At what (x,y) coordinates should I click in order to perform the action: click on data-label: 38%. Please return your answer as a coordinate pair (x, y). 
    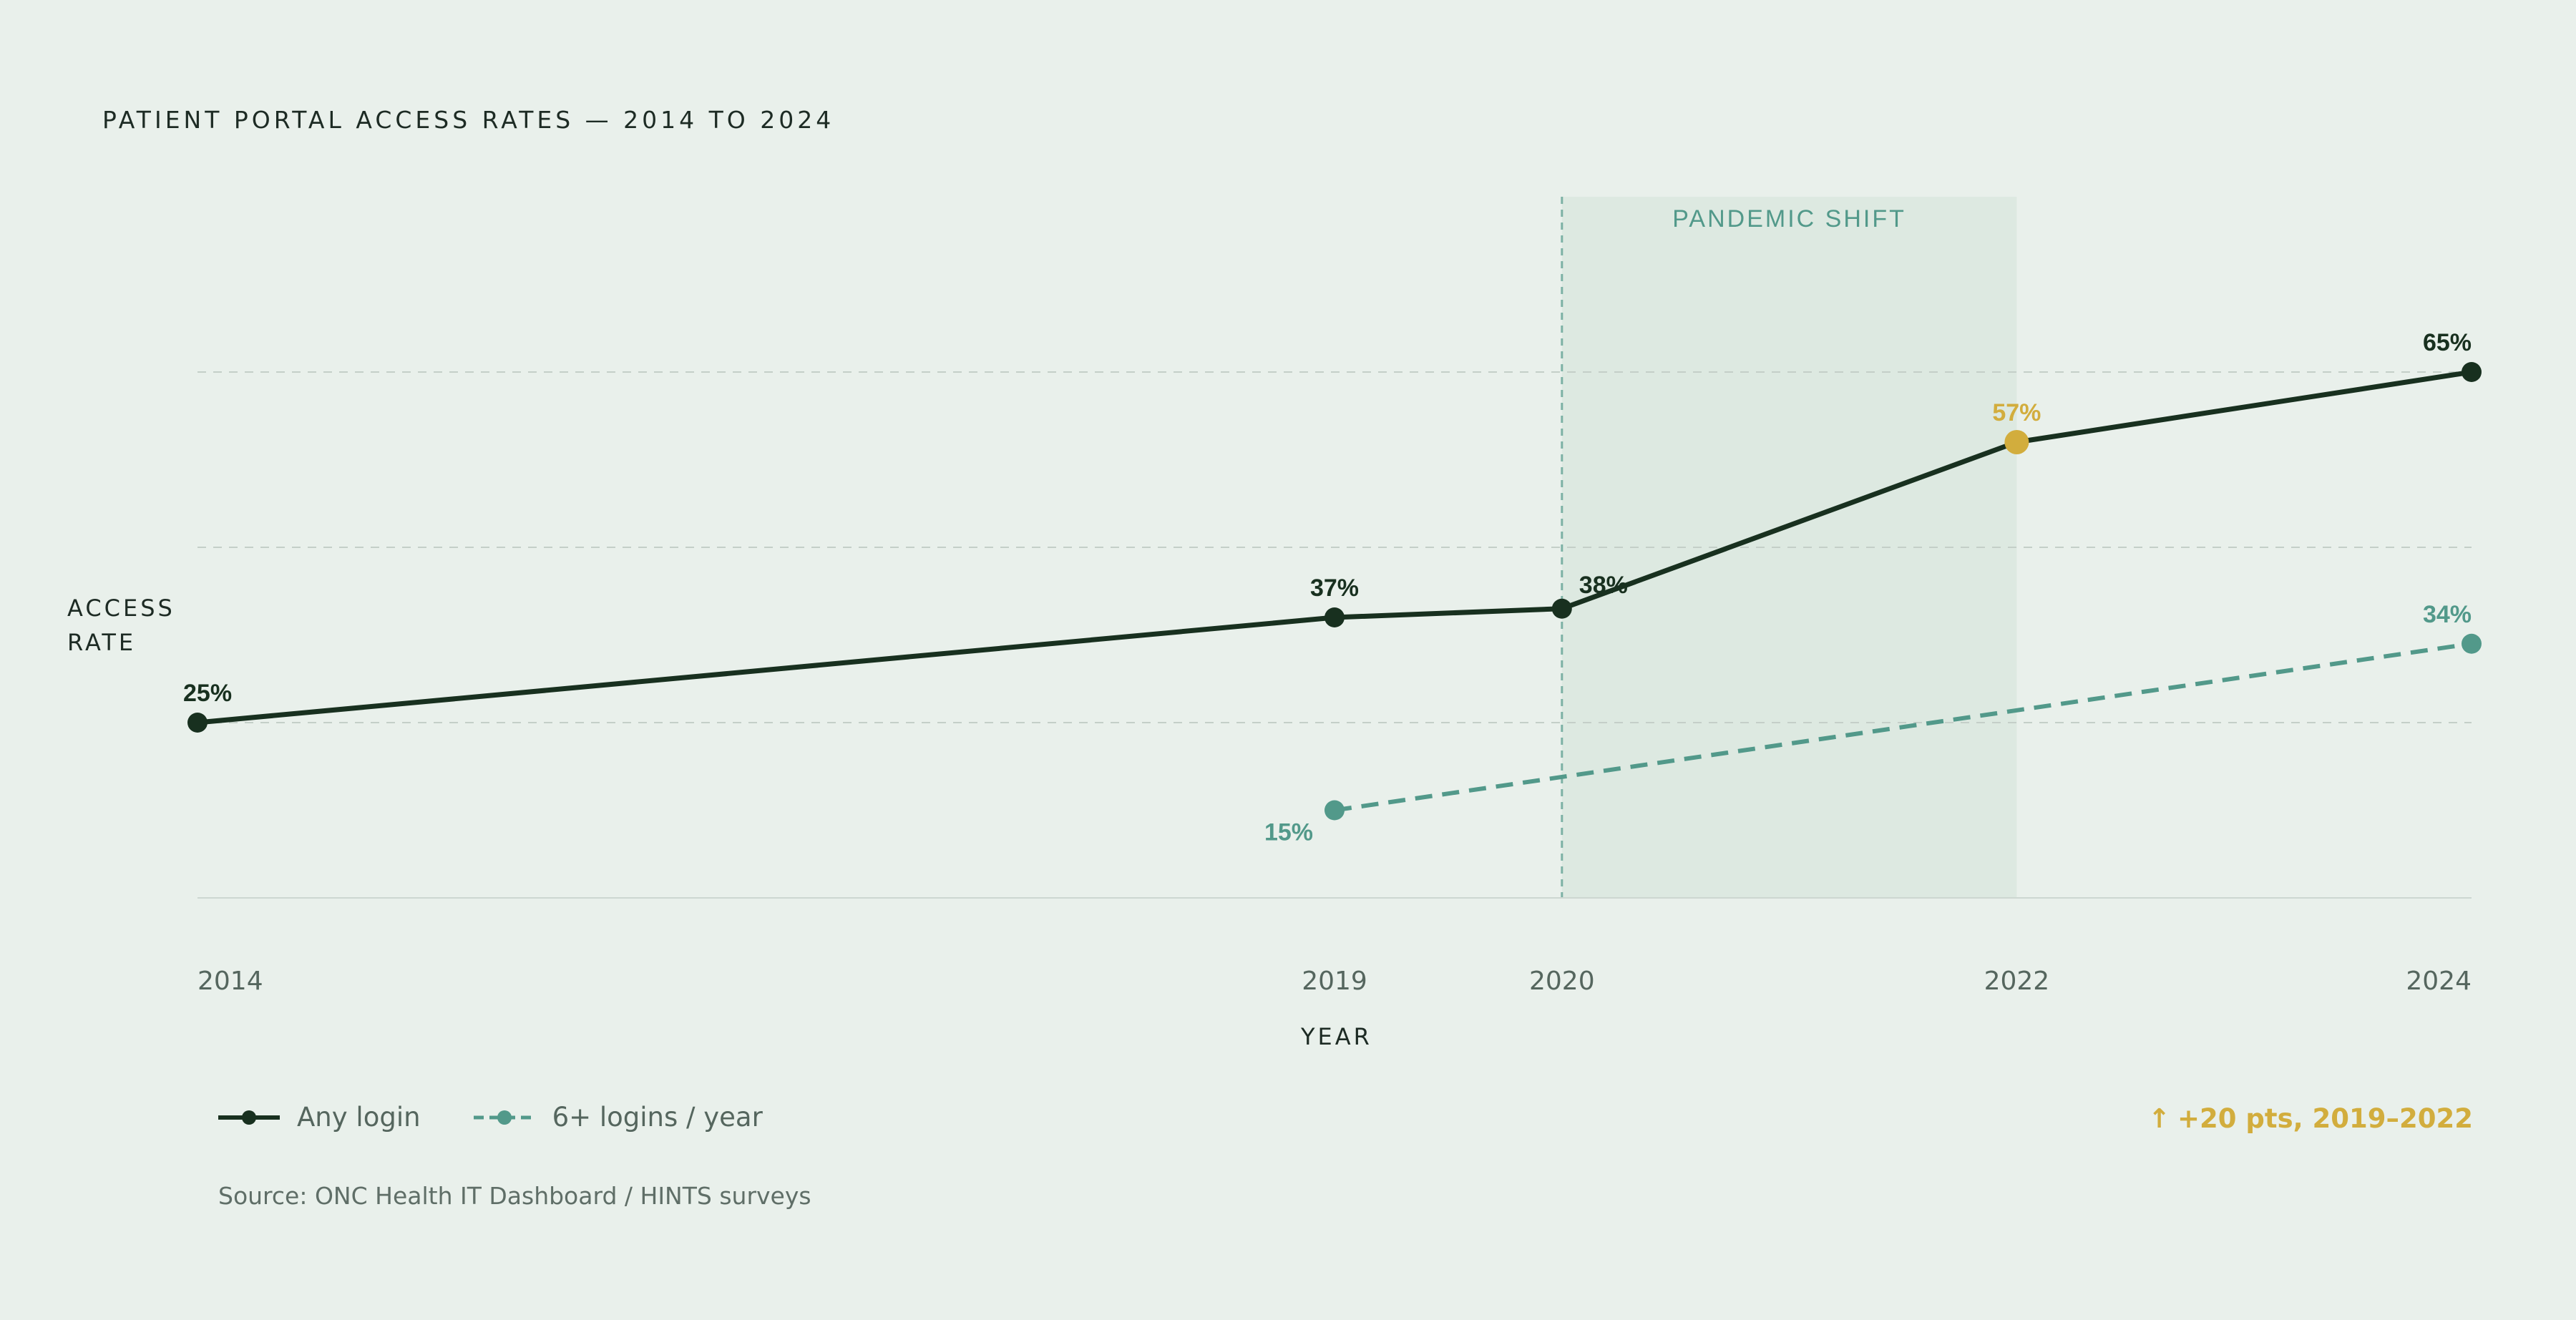
    Looking at the image, I should click on (1603, 585).